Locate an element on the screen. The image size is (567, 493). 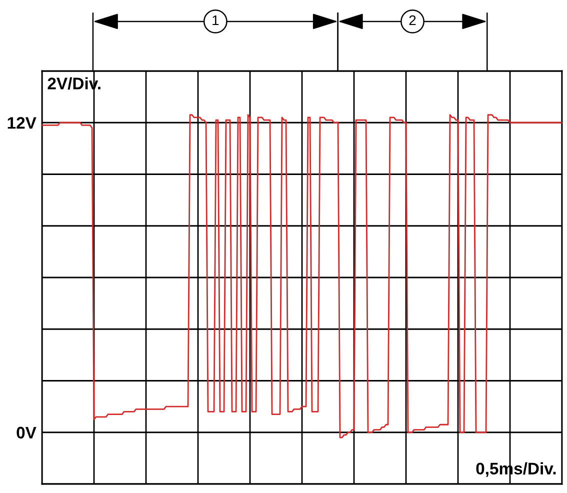
text: 2 is located at coordinates (412, 20).